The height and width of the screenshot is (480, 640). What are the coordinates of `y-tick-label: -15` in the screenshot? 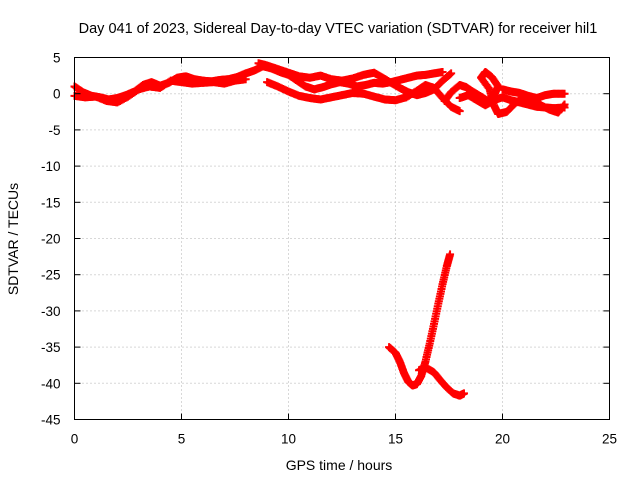 It's located at (51, 202).